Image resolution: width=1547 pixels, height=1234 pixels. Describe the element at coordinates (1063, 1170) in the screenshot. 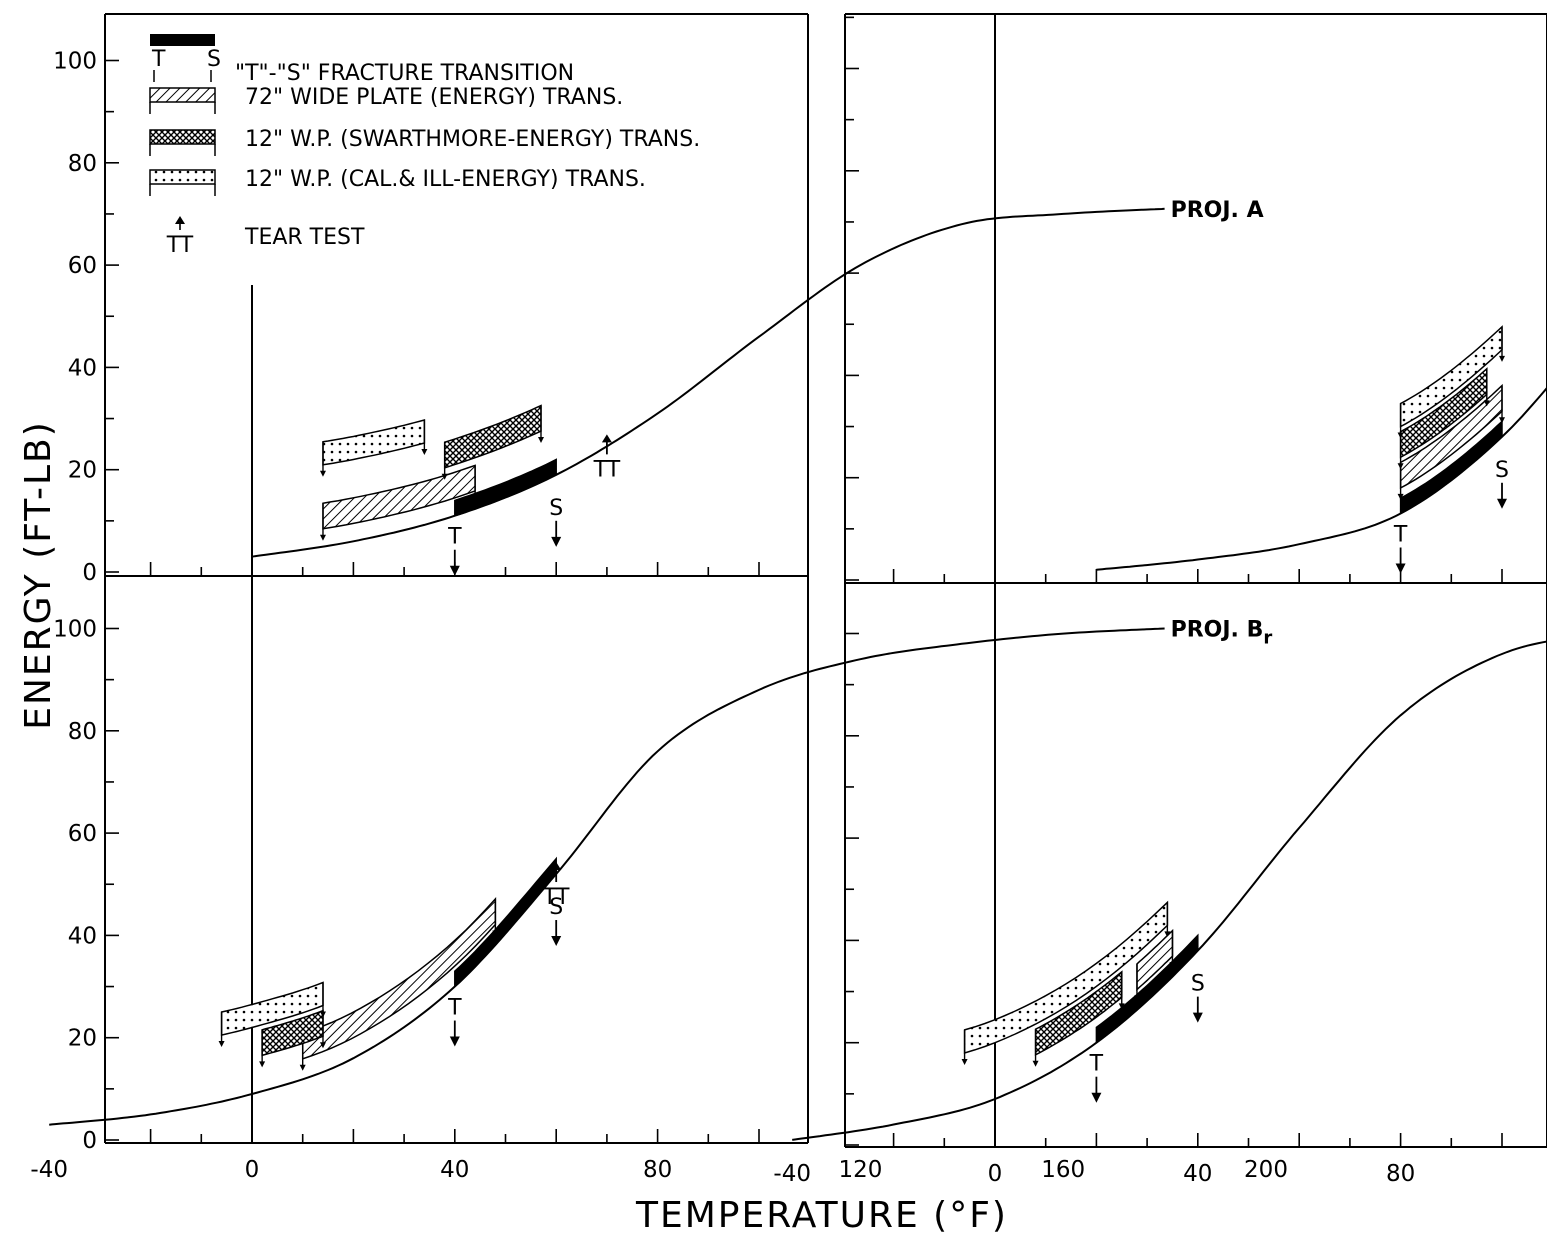

I see `x-tick-label: 160` at that location.